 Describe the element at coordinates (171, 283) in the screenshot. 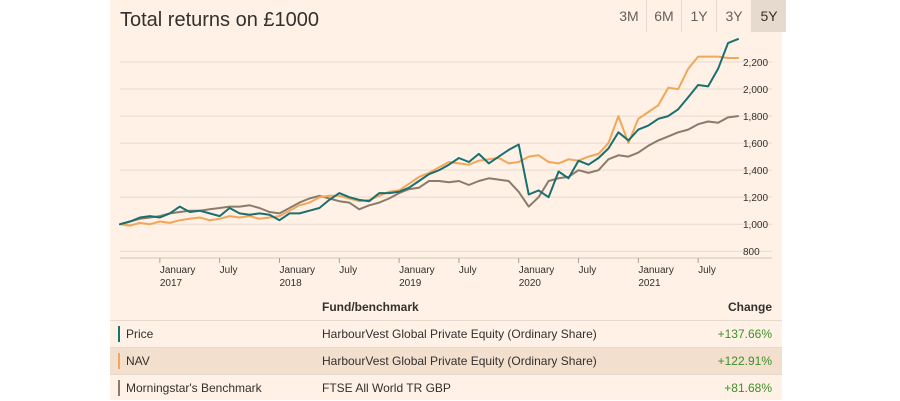

I see `x-tick-year-label: 2017` at that location.